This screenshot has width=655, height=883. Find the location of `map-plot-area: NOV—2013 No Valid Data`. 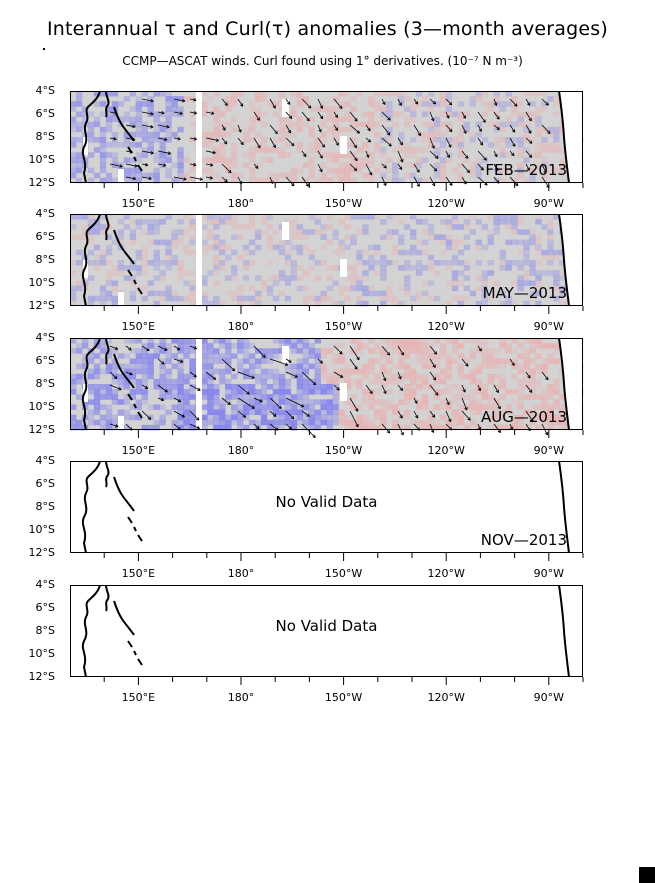

map-plot-area: NOV—2013 No Valid Data is located at coordinates (327, 511).